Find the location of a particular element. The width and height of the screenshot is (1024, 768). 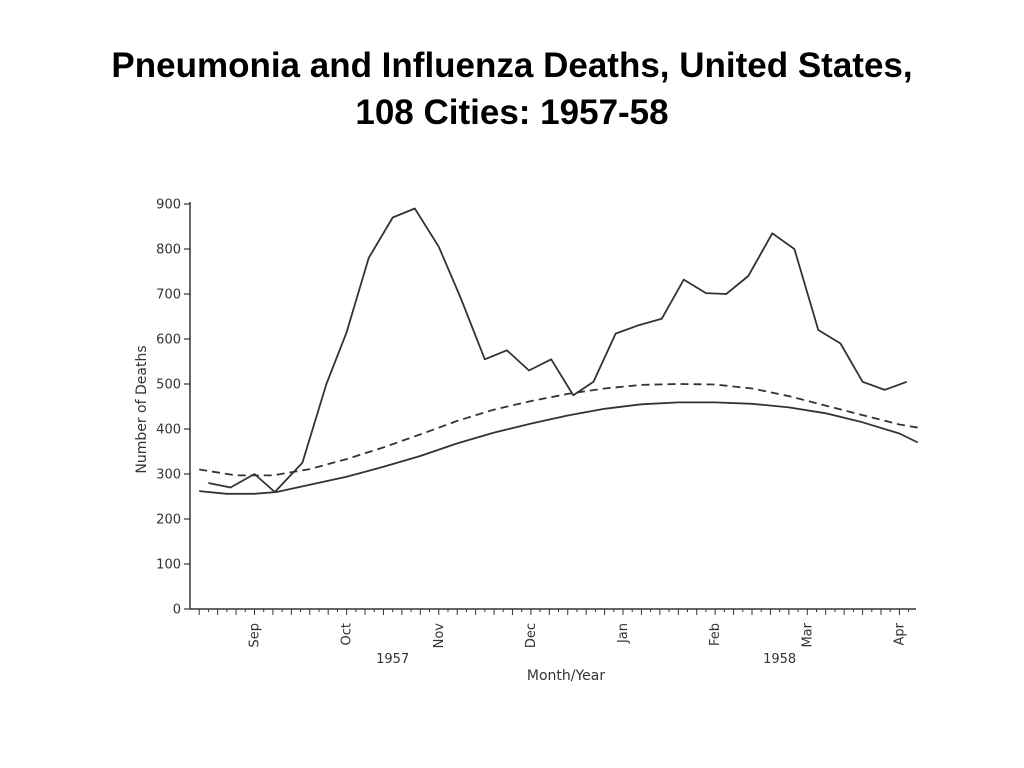

x-month-label: Mar is located at coordinates (807, 634).